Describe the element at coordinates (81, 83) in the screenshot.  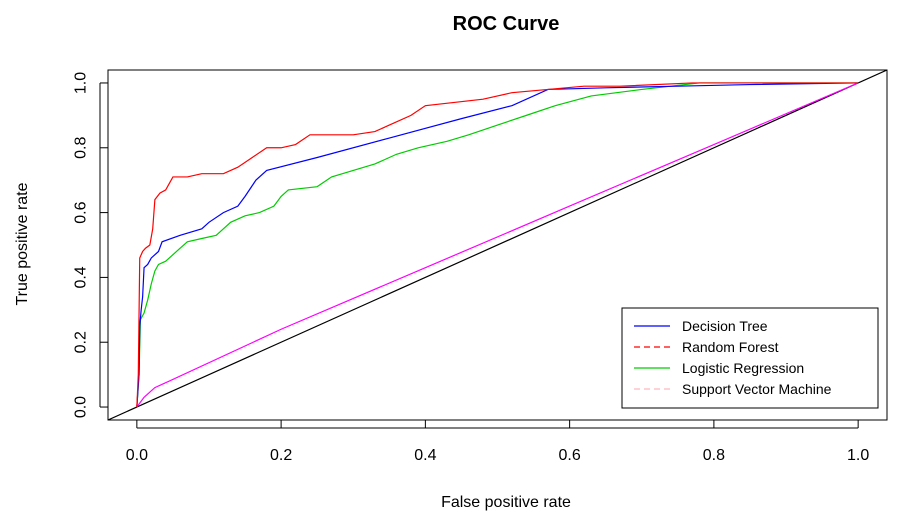
I see `y-tick-label: 1.0` at that location.